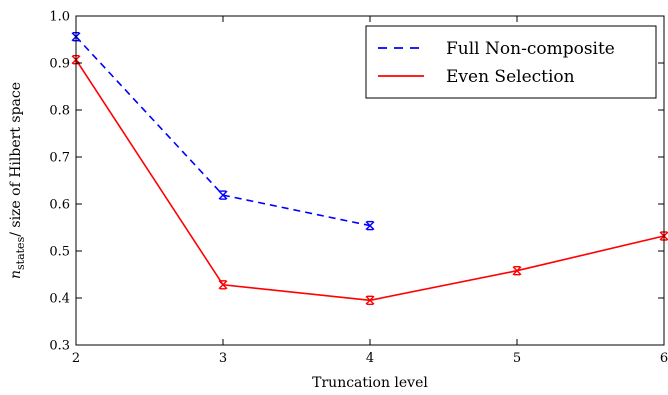 Image resolution: width=668 pixels, height=395 pixels. What do you see at coordinates (530, 49) in the screenshot?
I see `legend-label: Full Non-composite` at bounding box center [530, 49].